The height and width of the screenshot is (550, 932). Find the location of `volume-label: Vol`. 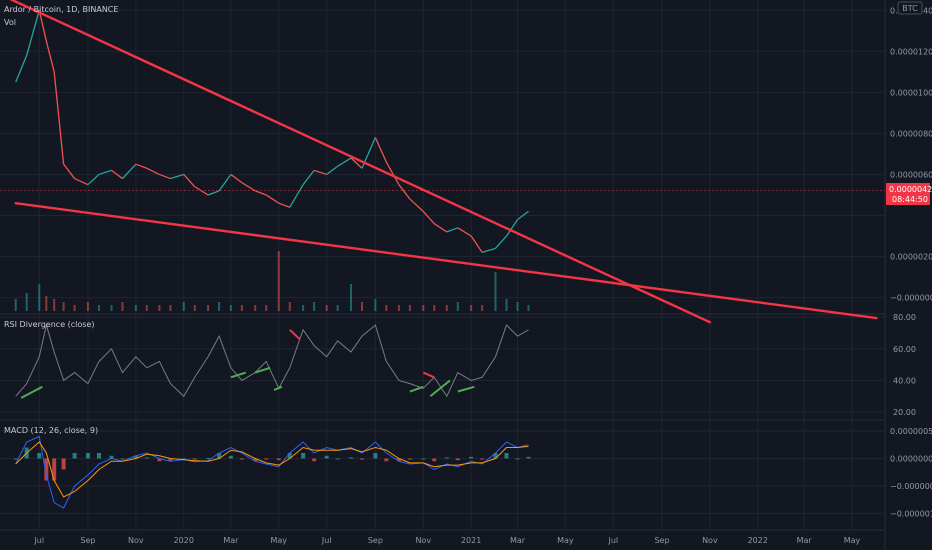

volume-label: Vol is located at coordinates (10, 22).